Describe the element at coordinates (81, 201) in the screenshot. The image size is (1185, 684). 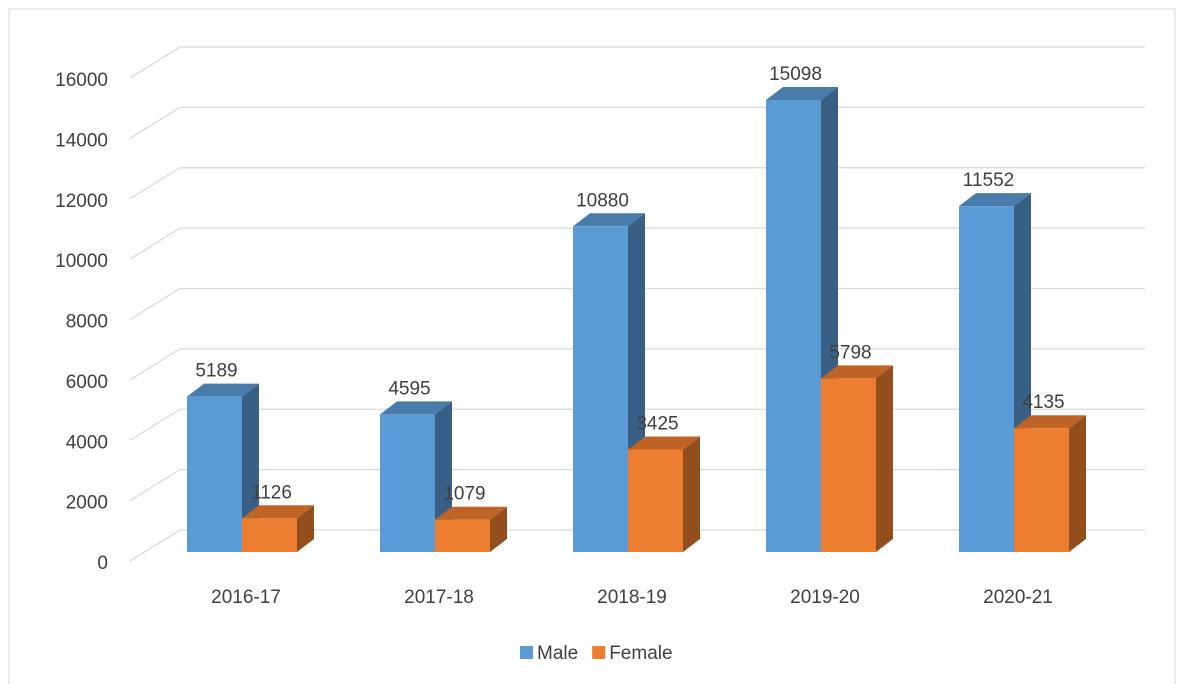
I see `y-tick-label: 12000` at that location.